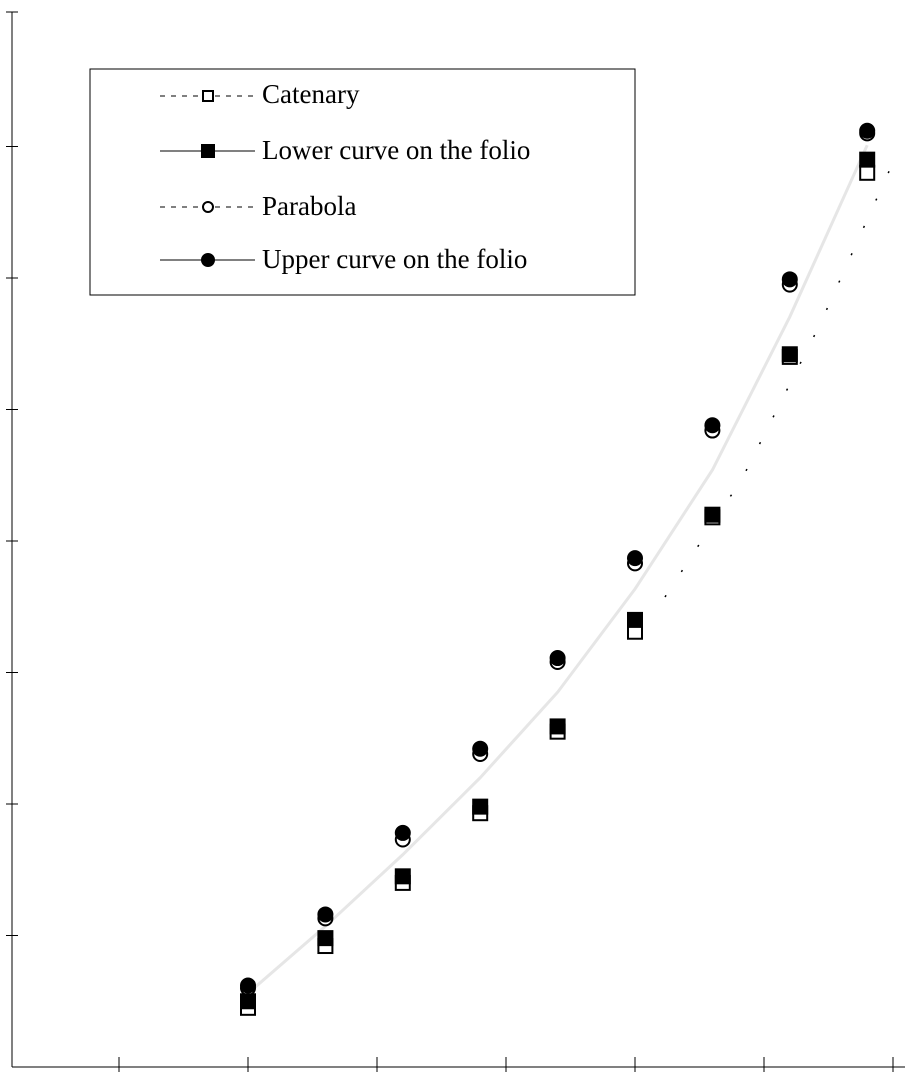  What do you see at coordinates (208, 207) in the screenshot?
I see `legend-marker-parabola` at bounding box center [208, 207].